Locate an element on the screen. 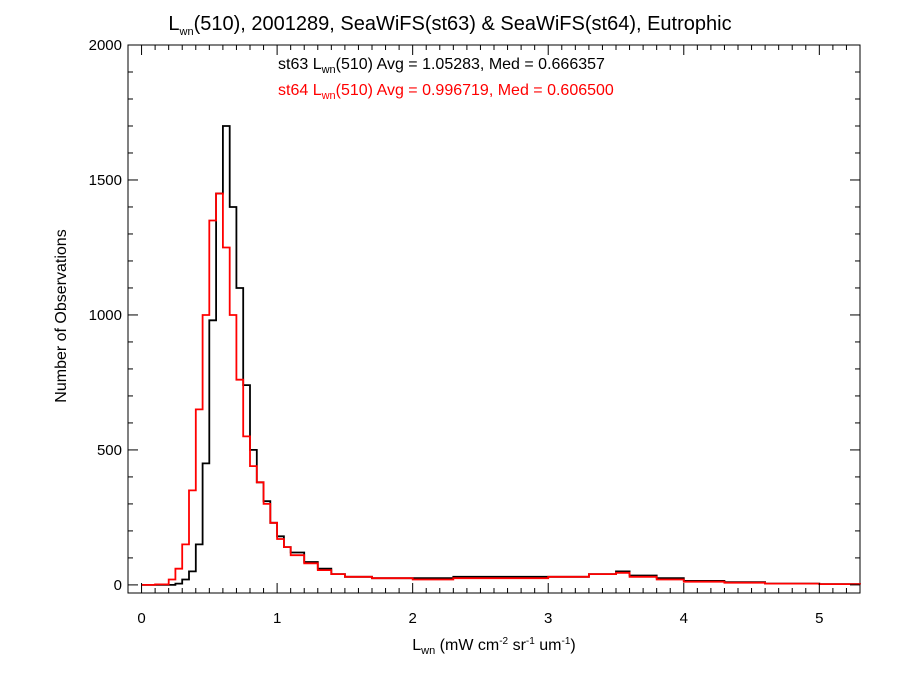 The height and width of the screenshot is (675, 900). x-tick-label: 1 is located at coordinates (277, 618).